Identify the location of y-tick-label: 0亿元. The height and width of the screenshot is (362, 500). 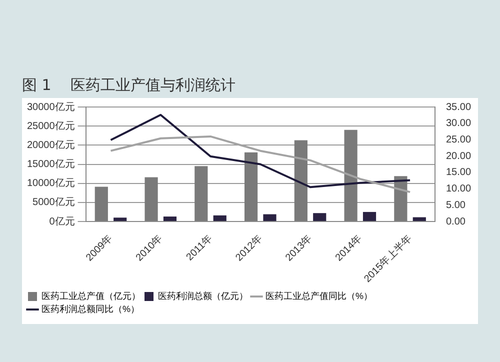
(62, 222).